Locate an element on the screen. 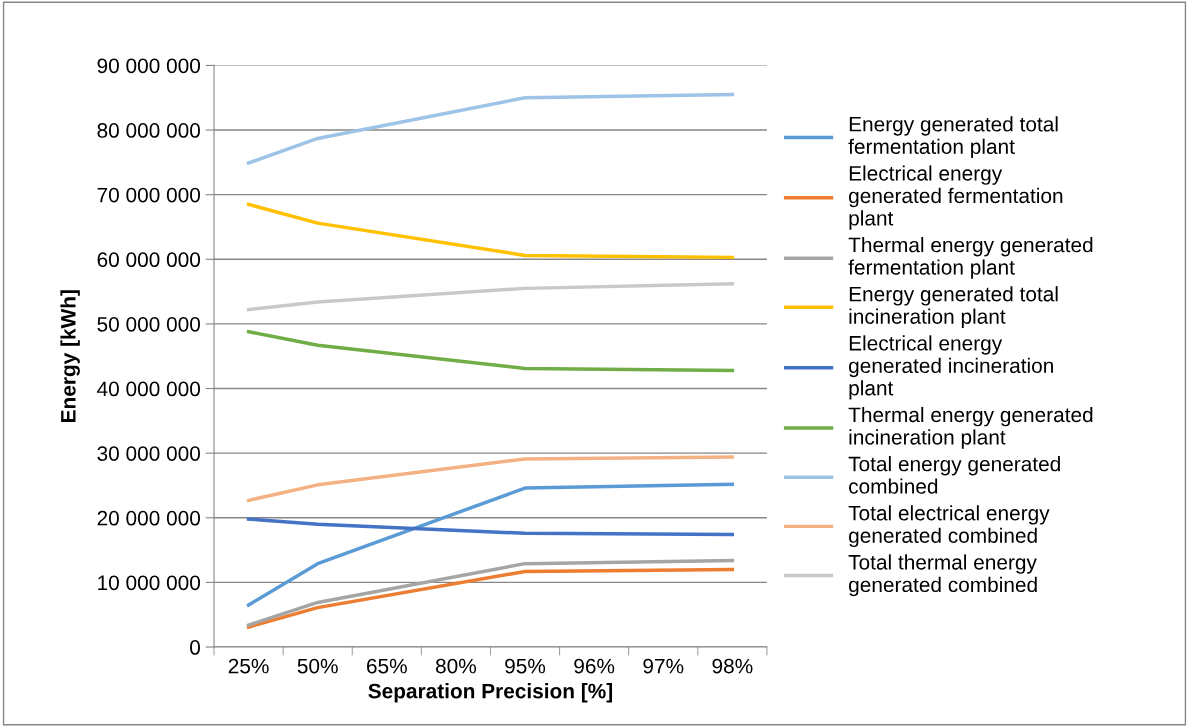  y-tick-label: 90 000 000 is located at coordinates (149, 66).